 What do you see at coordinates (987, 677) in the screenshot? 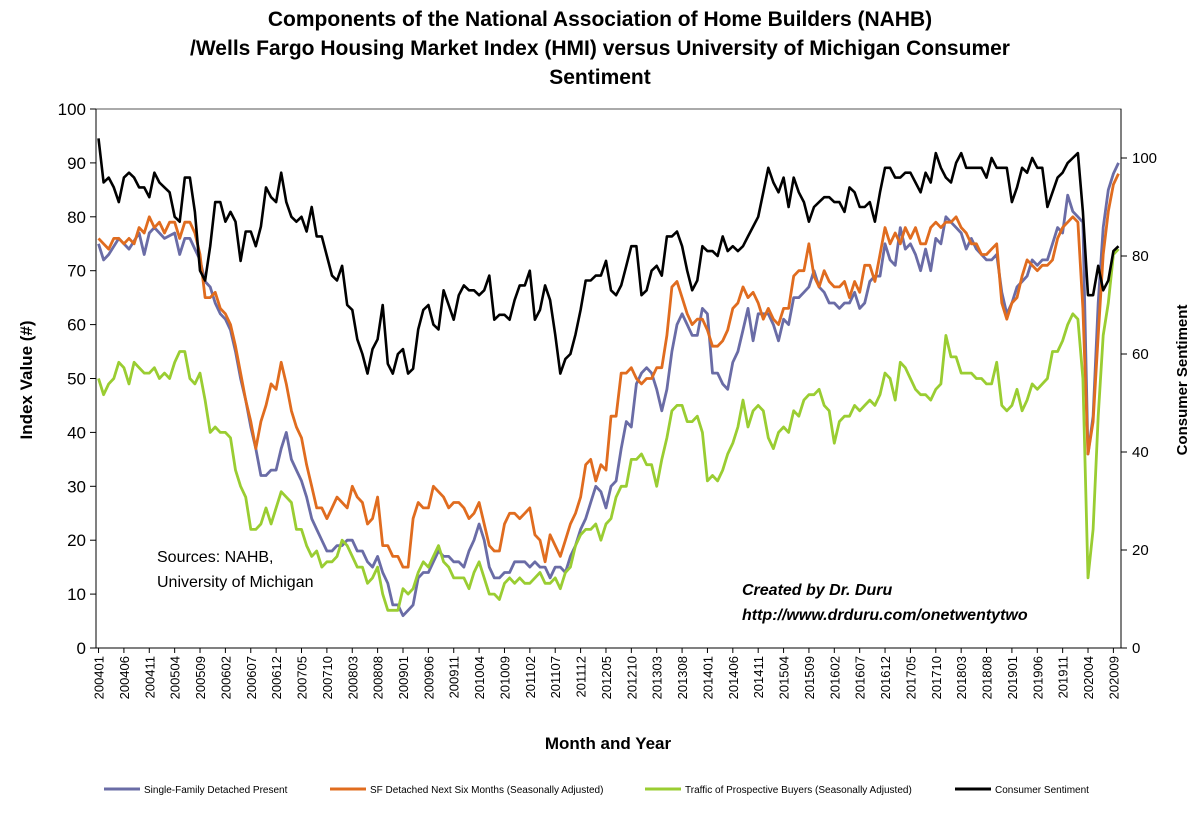
I see `x-tick-label: 201808` at bounding box center [987, 677].